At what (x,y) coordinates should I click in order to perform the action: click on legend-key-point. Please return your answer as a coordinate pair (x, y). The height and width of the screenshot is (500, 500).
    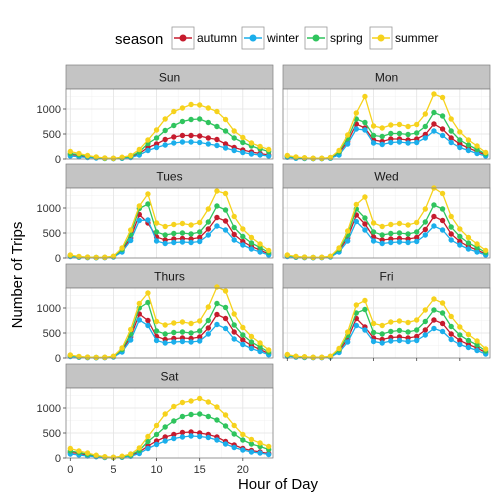
    Looking at the image, I should click on (316, 38).